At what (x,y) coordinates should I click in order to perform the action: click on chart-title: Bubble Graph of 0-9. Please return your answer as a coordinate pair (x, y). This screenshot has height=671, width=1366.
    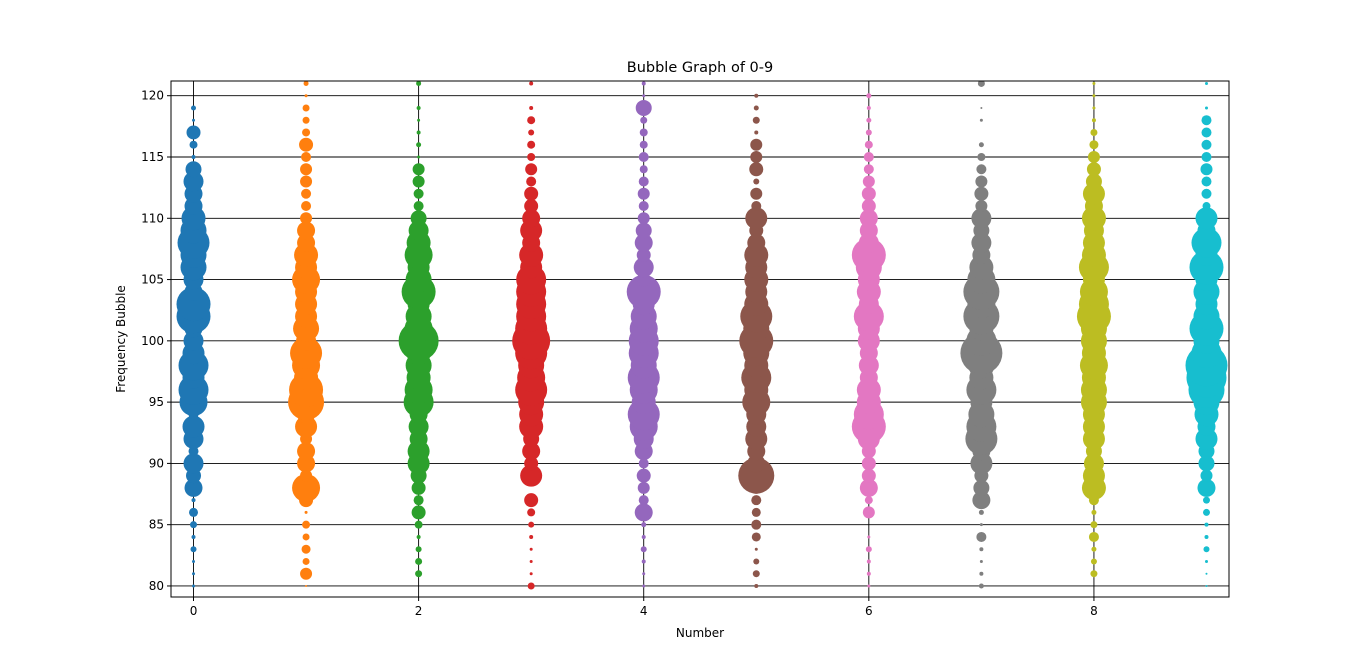
    Looking at the image, I should click on (700, 68).